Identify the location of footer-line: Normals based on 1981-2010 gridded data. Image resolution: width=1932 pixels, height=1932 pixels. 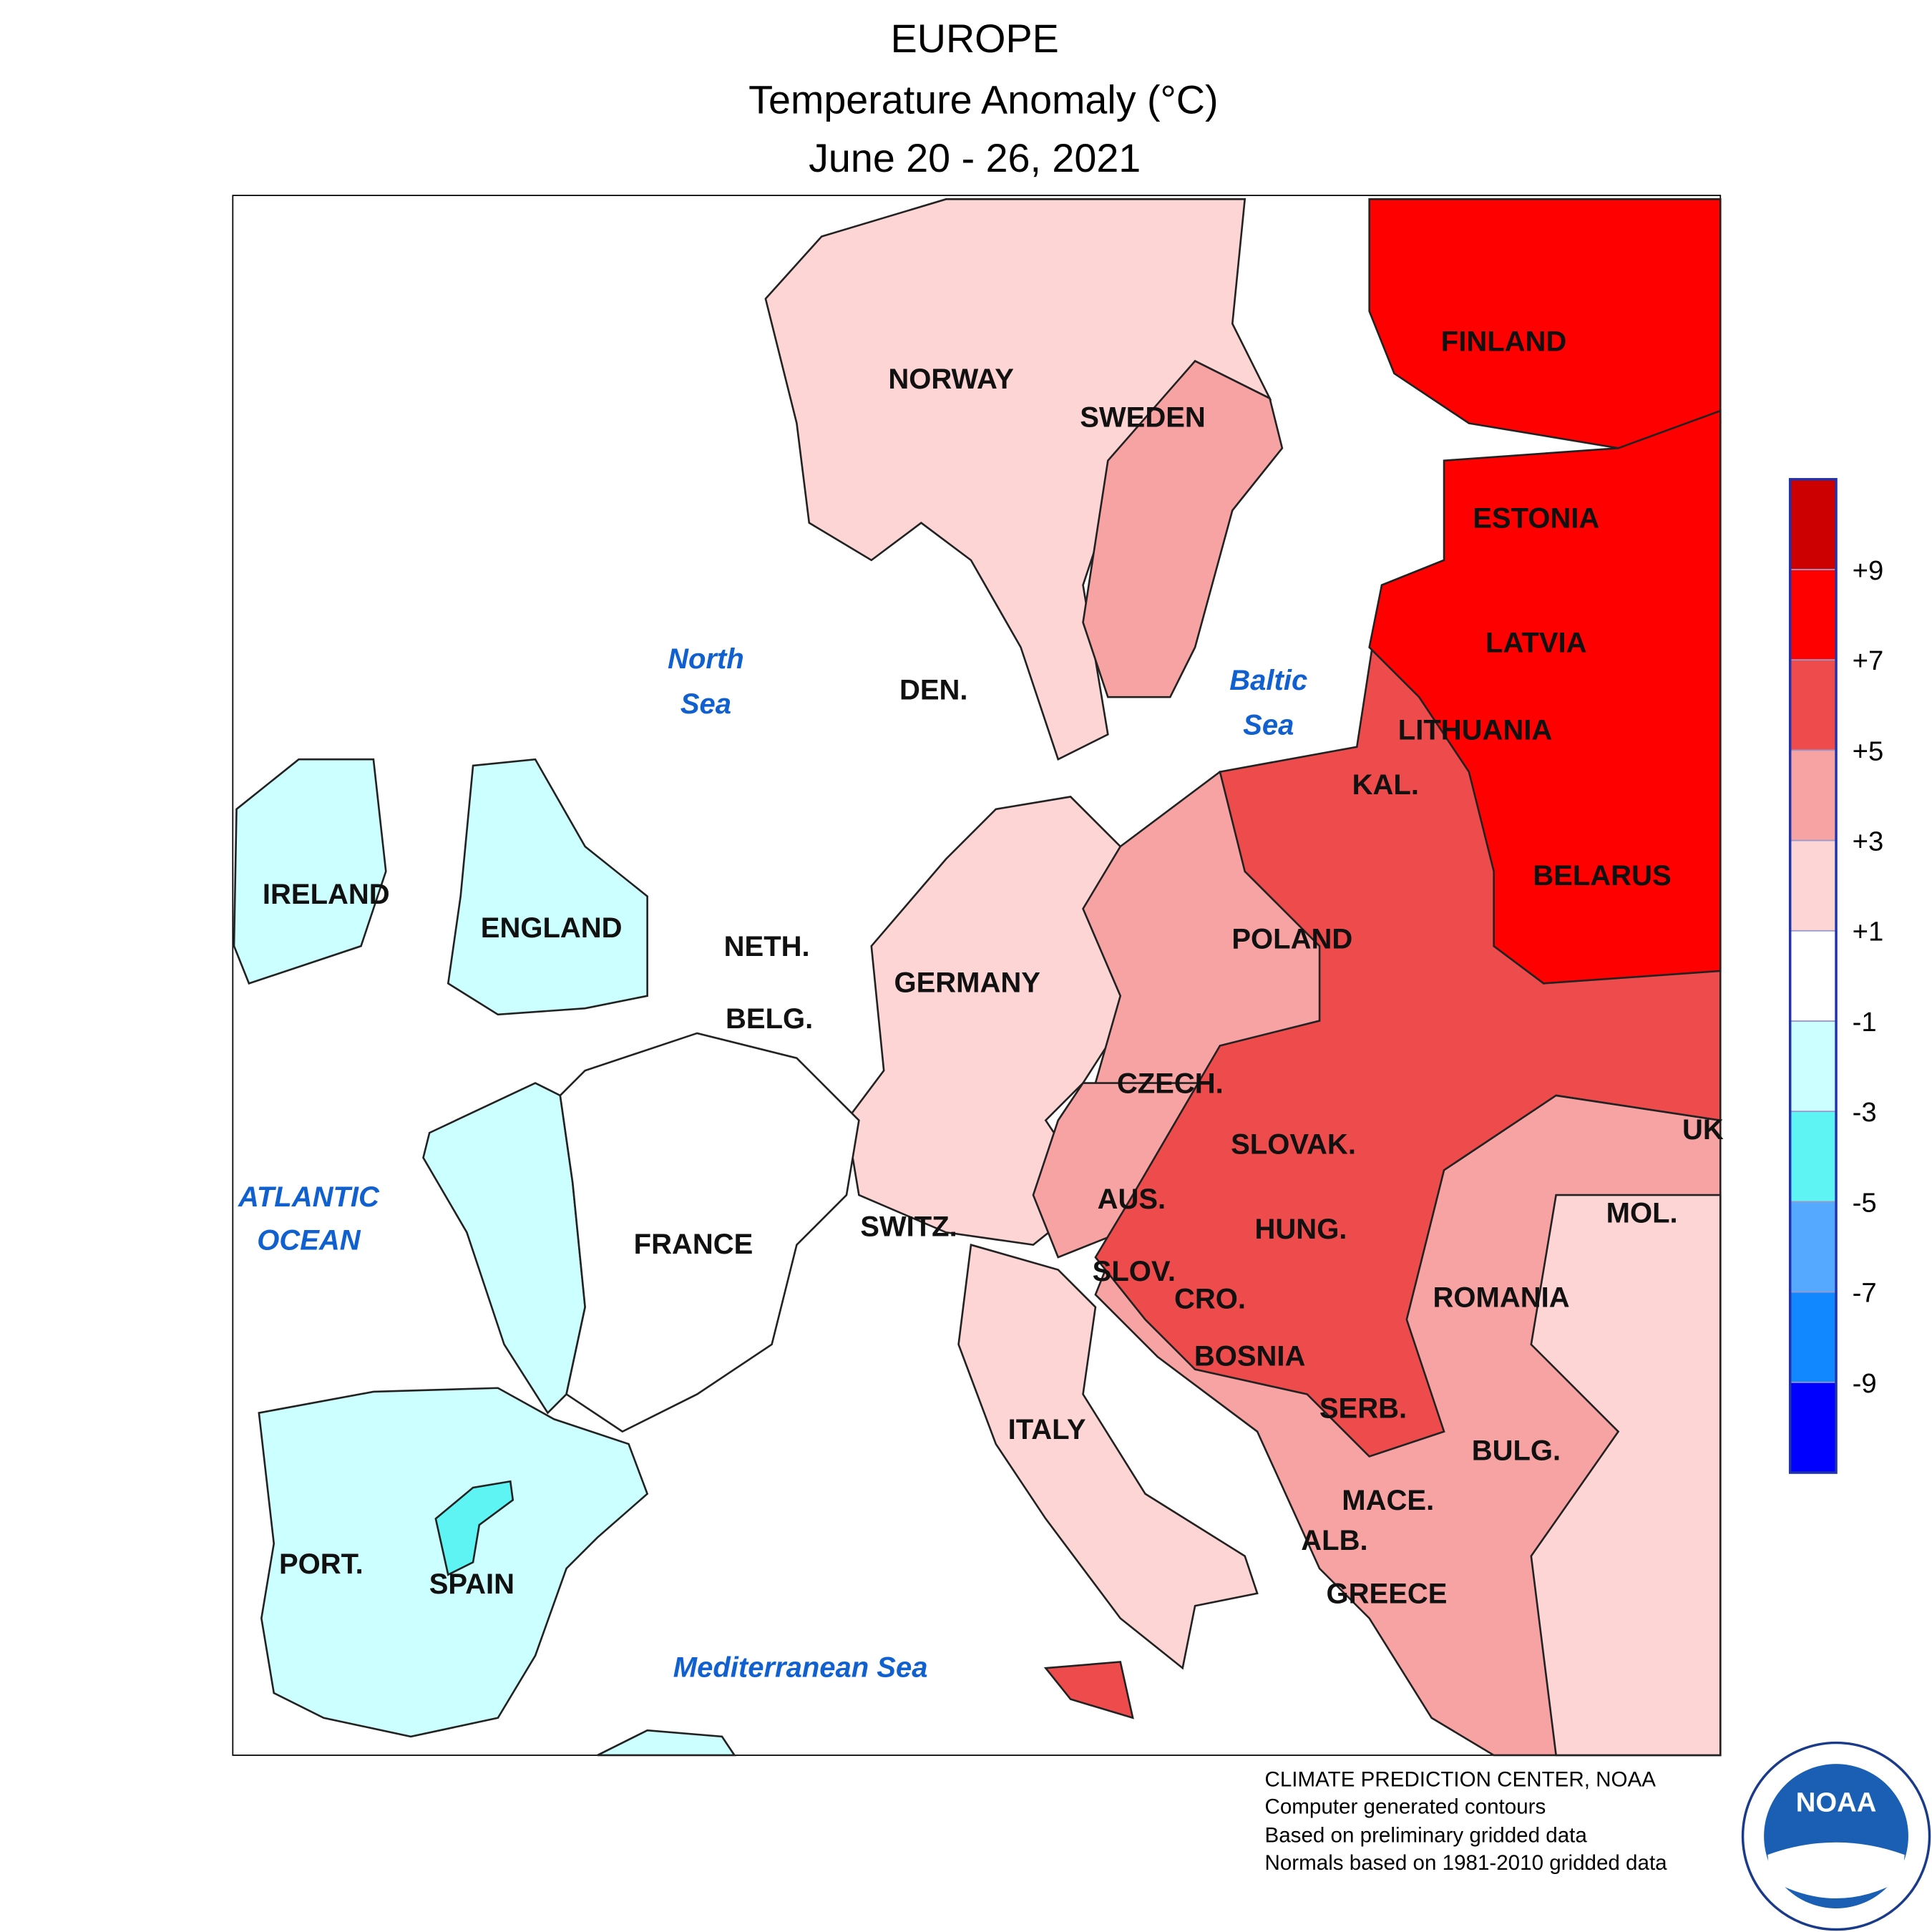
(1466, 1863).